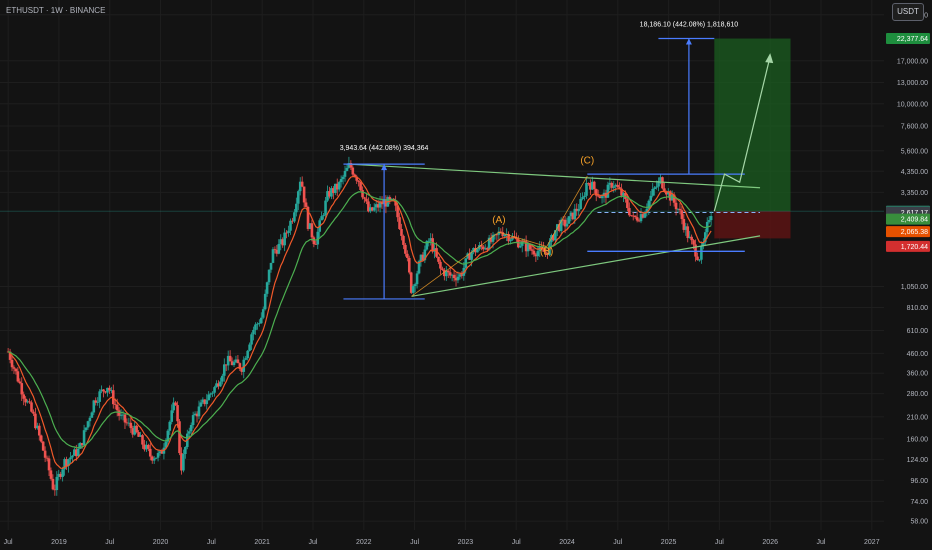  Describe the element at coordinates (914, 193) in the screenshot. I see `price-tick-label: 3,350.00` at that location.